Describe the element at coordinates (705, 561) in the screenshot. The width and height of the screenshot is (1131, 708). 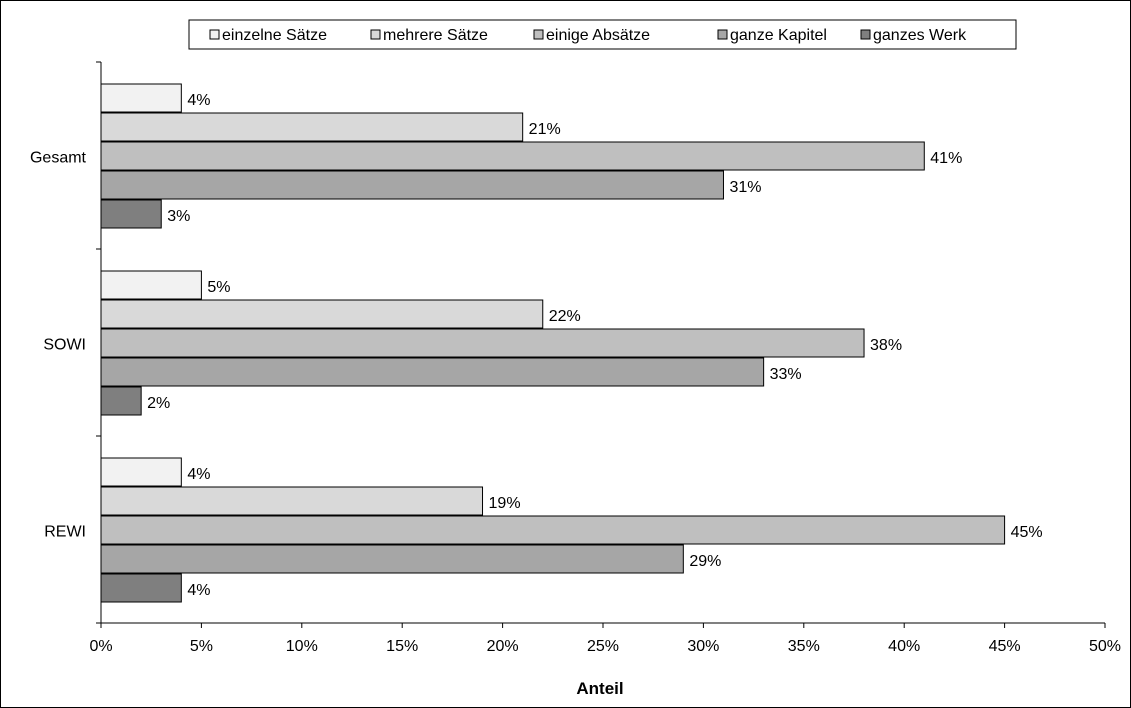
I see `bar-value-label: 29%` at that location.